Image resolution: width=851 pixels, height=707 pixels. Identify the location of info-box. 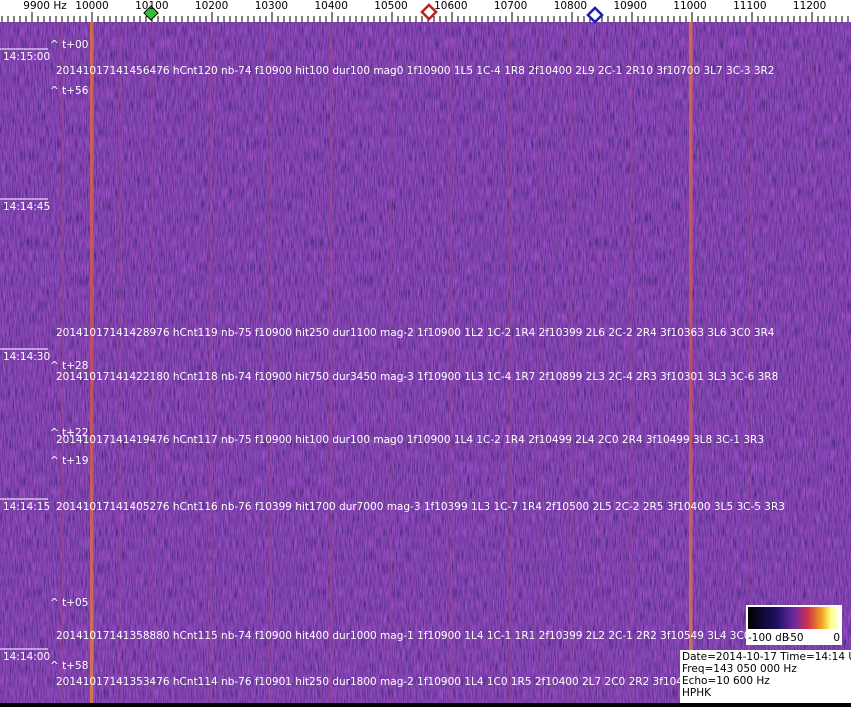
(765, 676).